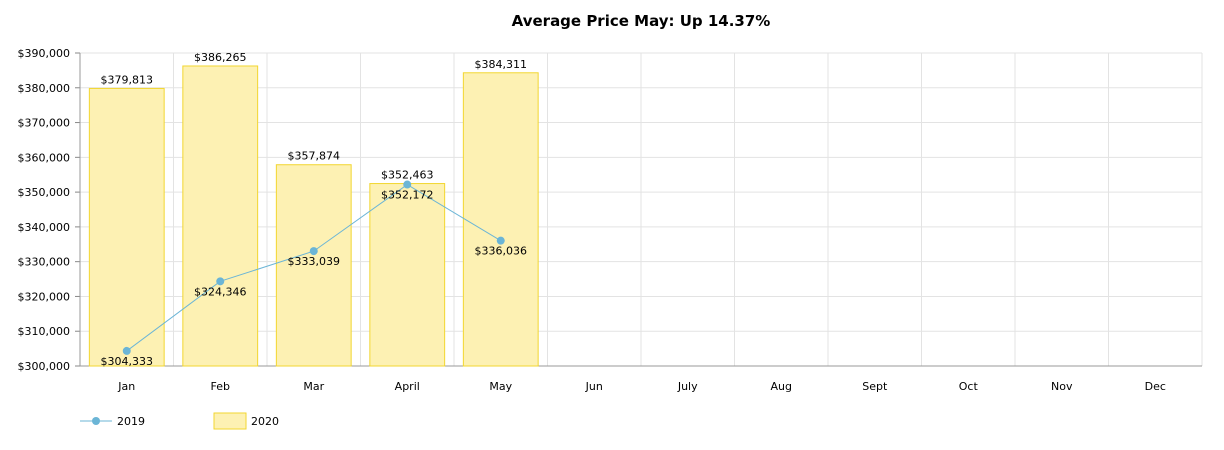 Image resolution: width=1224 pixels, height=450 pixels. I want to click on x-tick-label: Oct, so click(969, 386).